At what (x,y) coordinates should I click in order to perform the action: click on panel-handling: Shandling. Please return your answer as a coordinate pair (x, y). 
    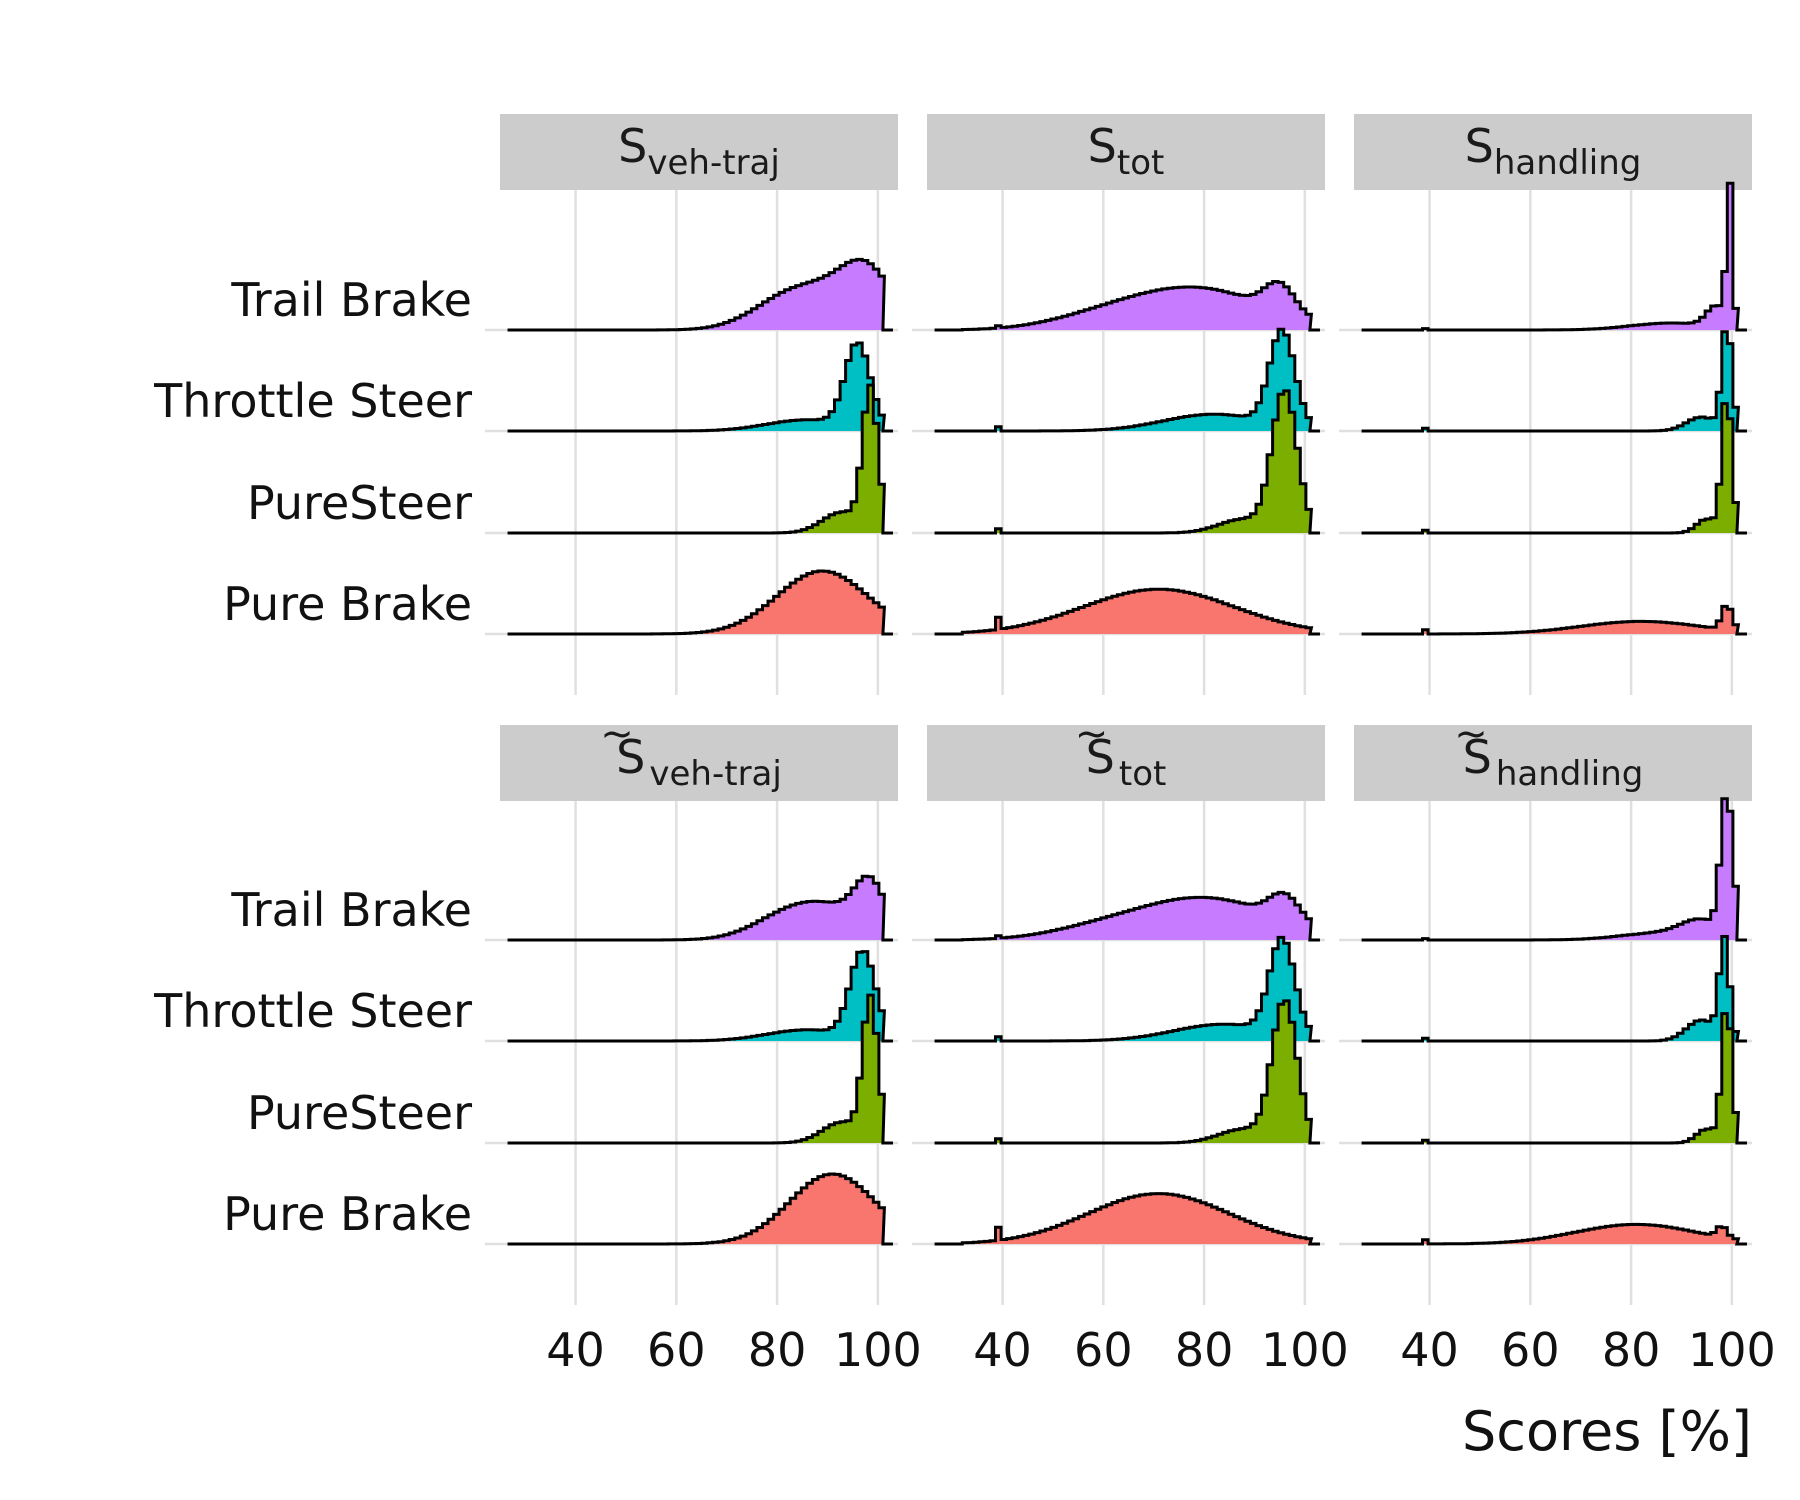
    Looking at the image, I should click on (1545, 404).